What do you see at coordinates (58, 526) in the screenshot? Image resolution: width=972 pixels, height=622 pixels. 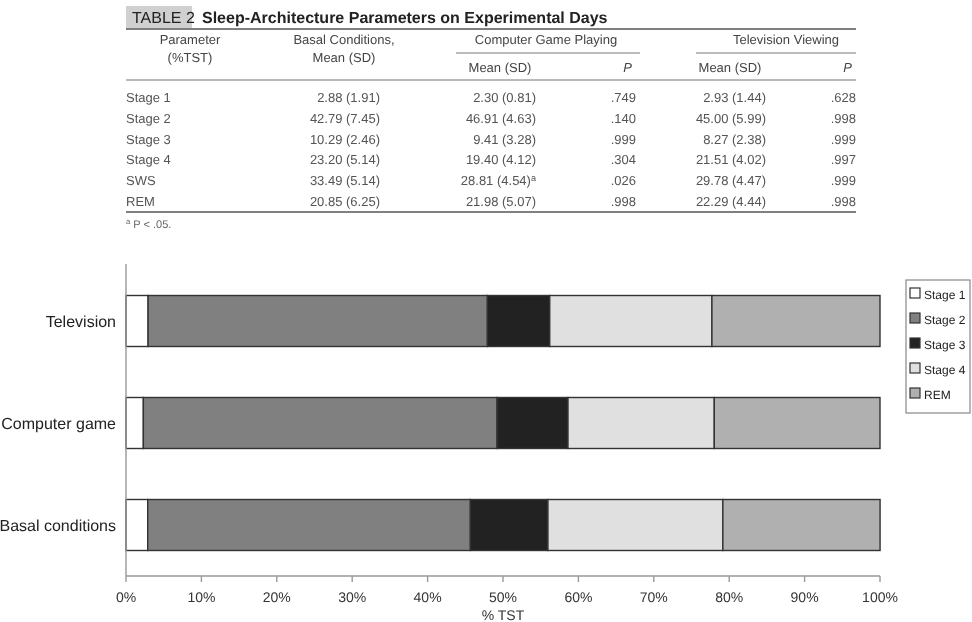 I see `y-tick-label: Basal conditions` at bounding box center [58, 526].